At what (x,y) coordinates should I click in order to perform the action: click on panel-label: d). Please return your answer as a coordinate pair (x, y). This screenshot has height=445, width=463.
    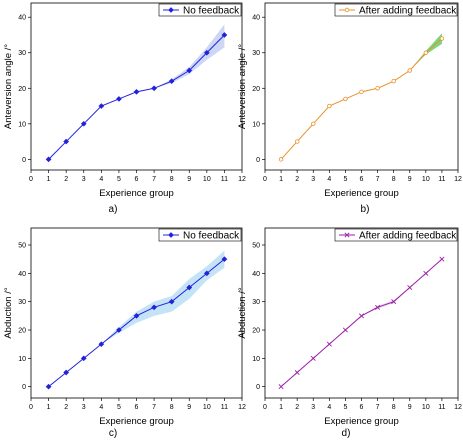
    Looking at the image, I should click on (346, 433).